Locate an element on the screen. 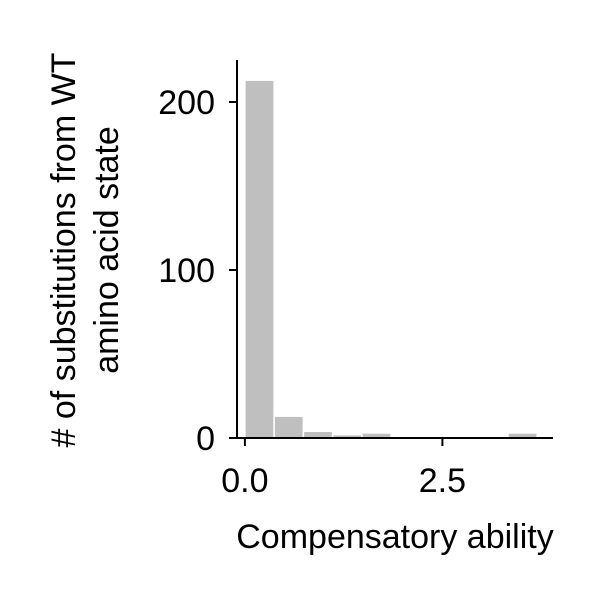 Image resolution: width=600 pixels, height=600 pixels. y-tick-label: 100 is located at coordinates (186, 271).